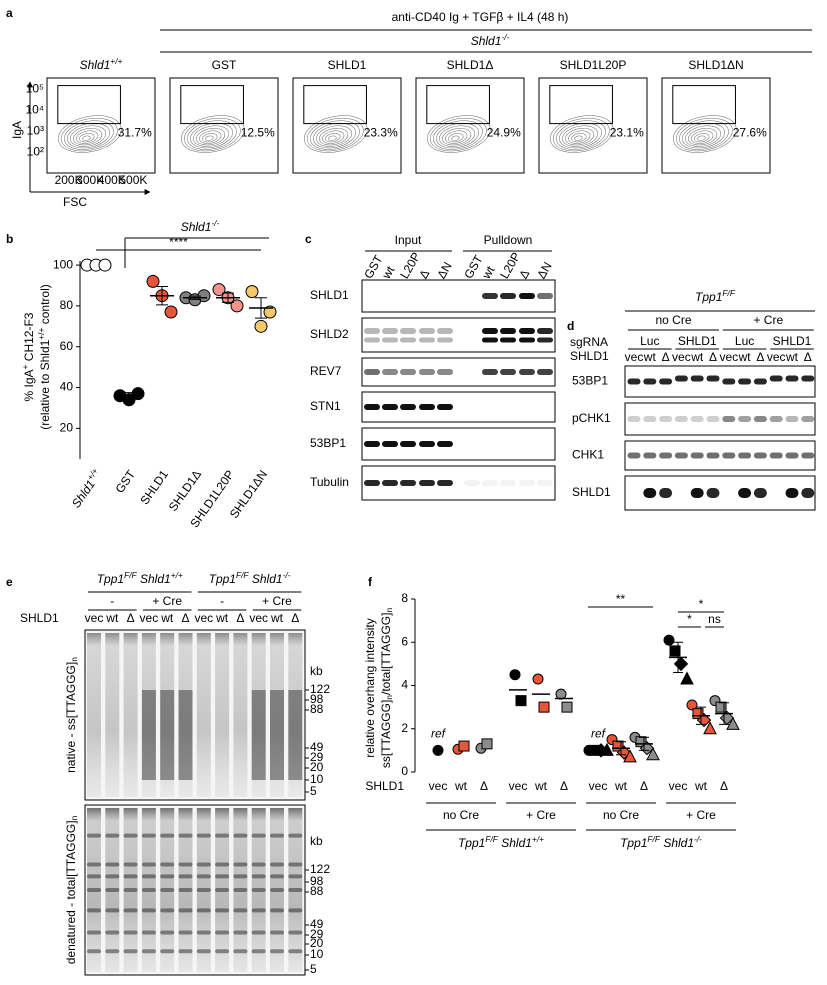  What do you see at coordinates (713, 357) in the screenshot?
I see `lane-label: Δ` at bounding box center [713, 357].